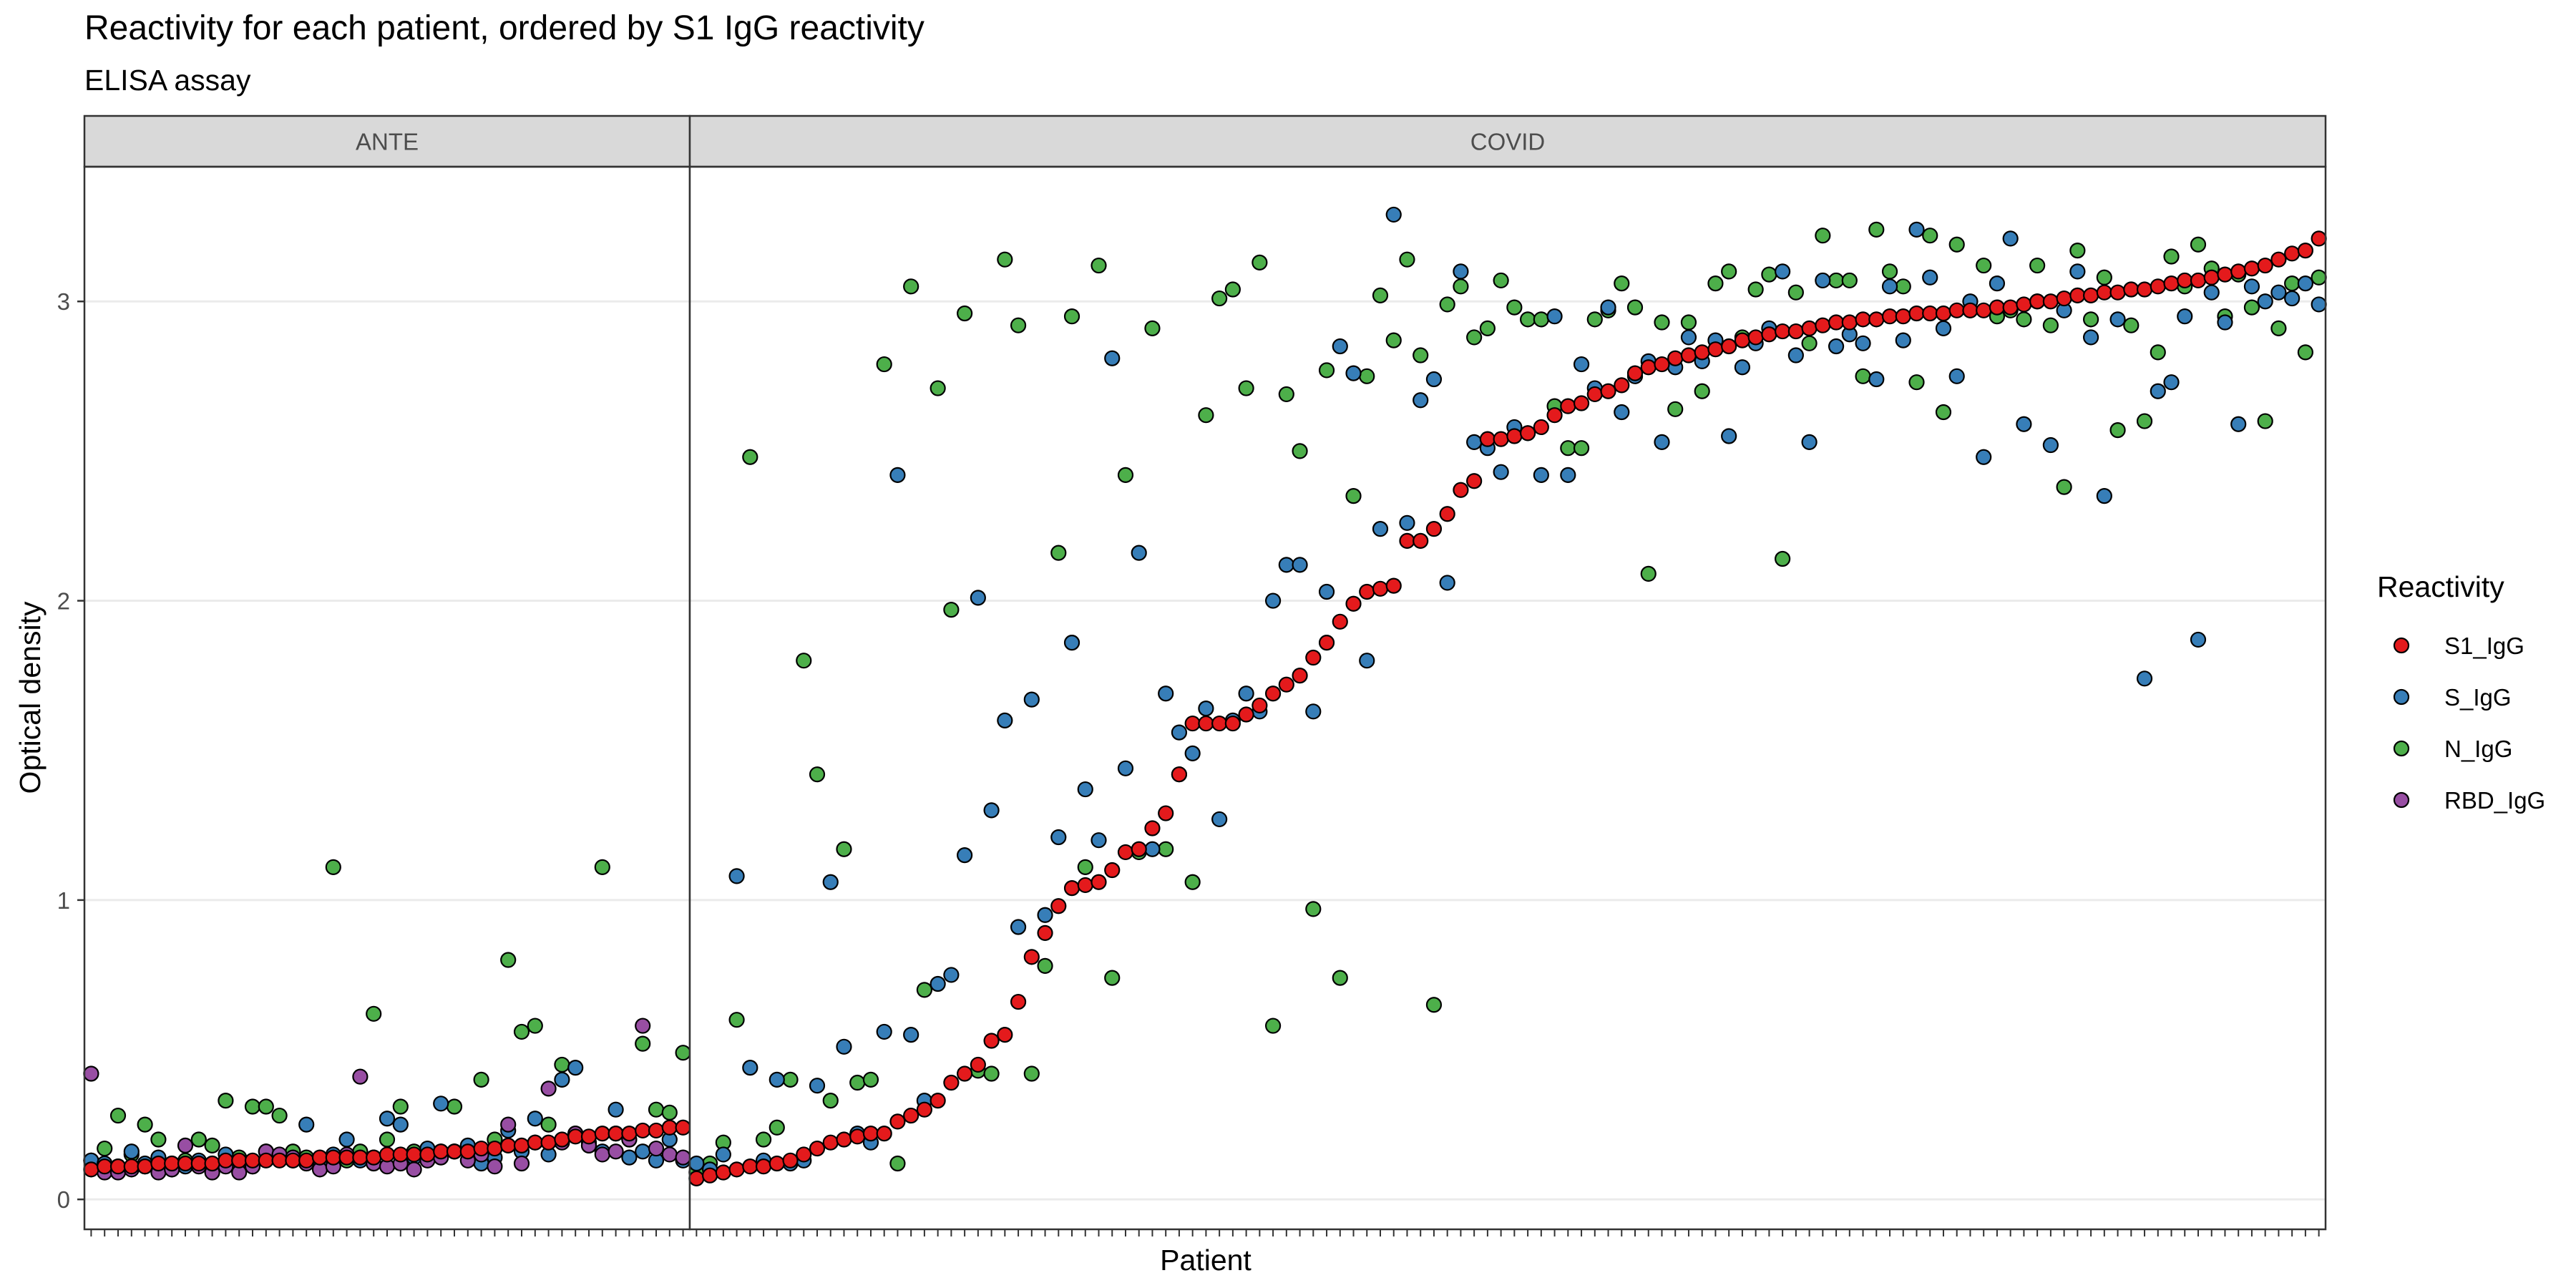 The width and height of the screenshot is (2576, 1288). What do you see at coordinates (63, 1199) in the screenshot?
I see `y-tick-label: 0` at bounding box center [63, 1199].